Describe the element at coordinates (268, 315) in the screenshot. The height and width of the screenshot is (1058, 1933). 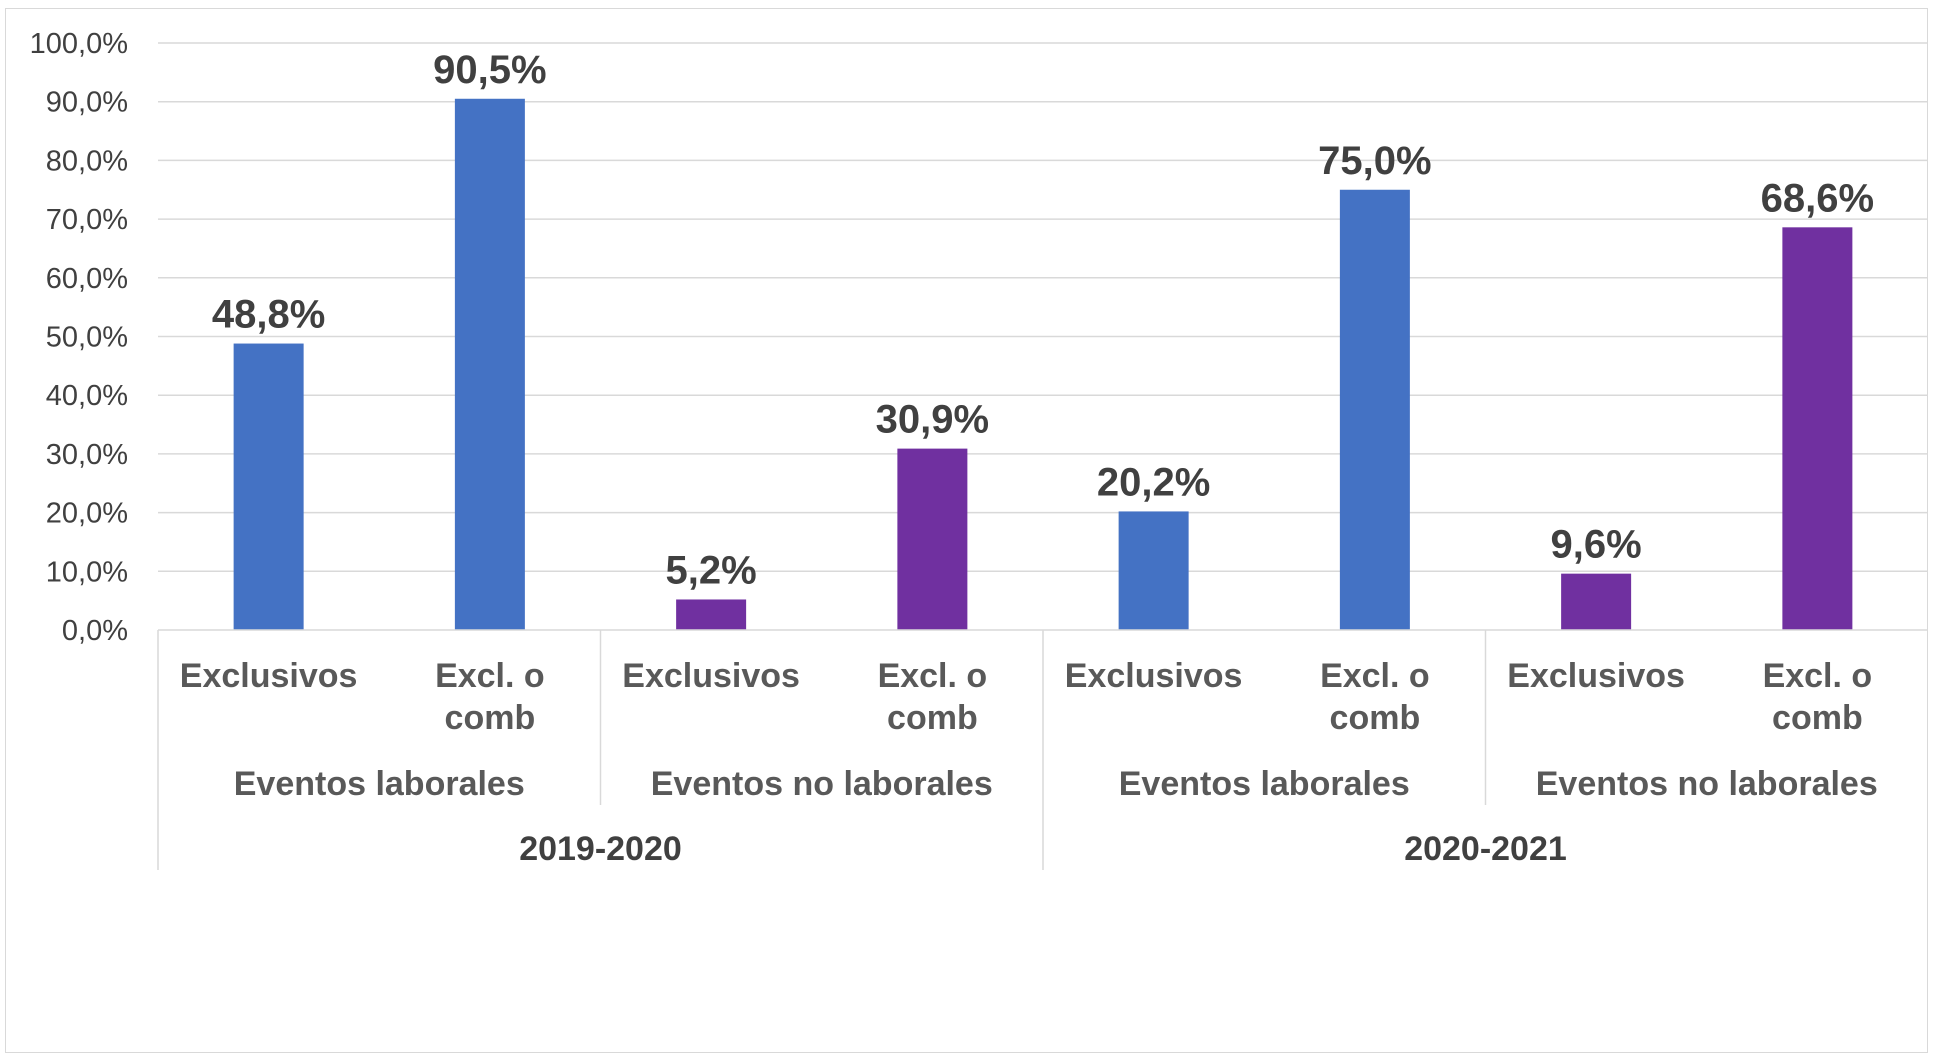
I see `data-label: 48,8%` at that location.